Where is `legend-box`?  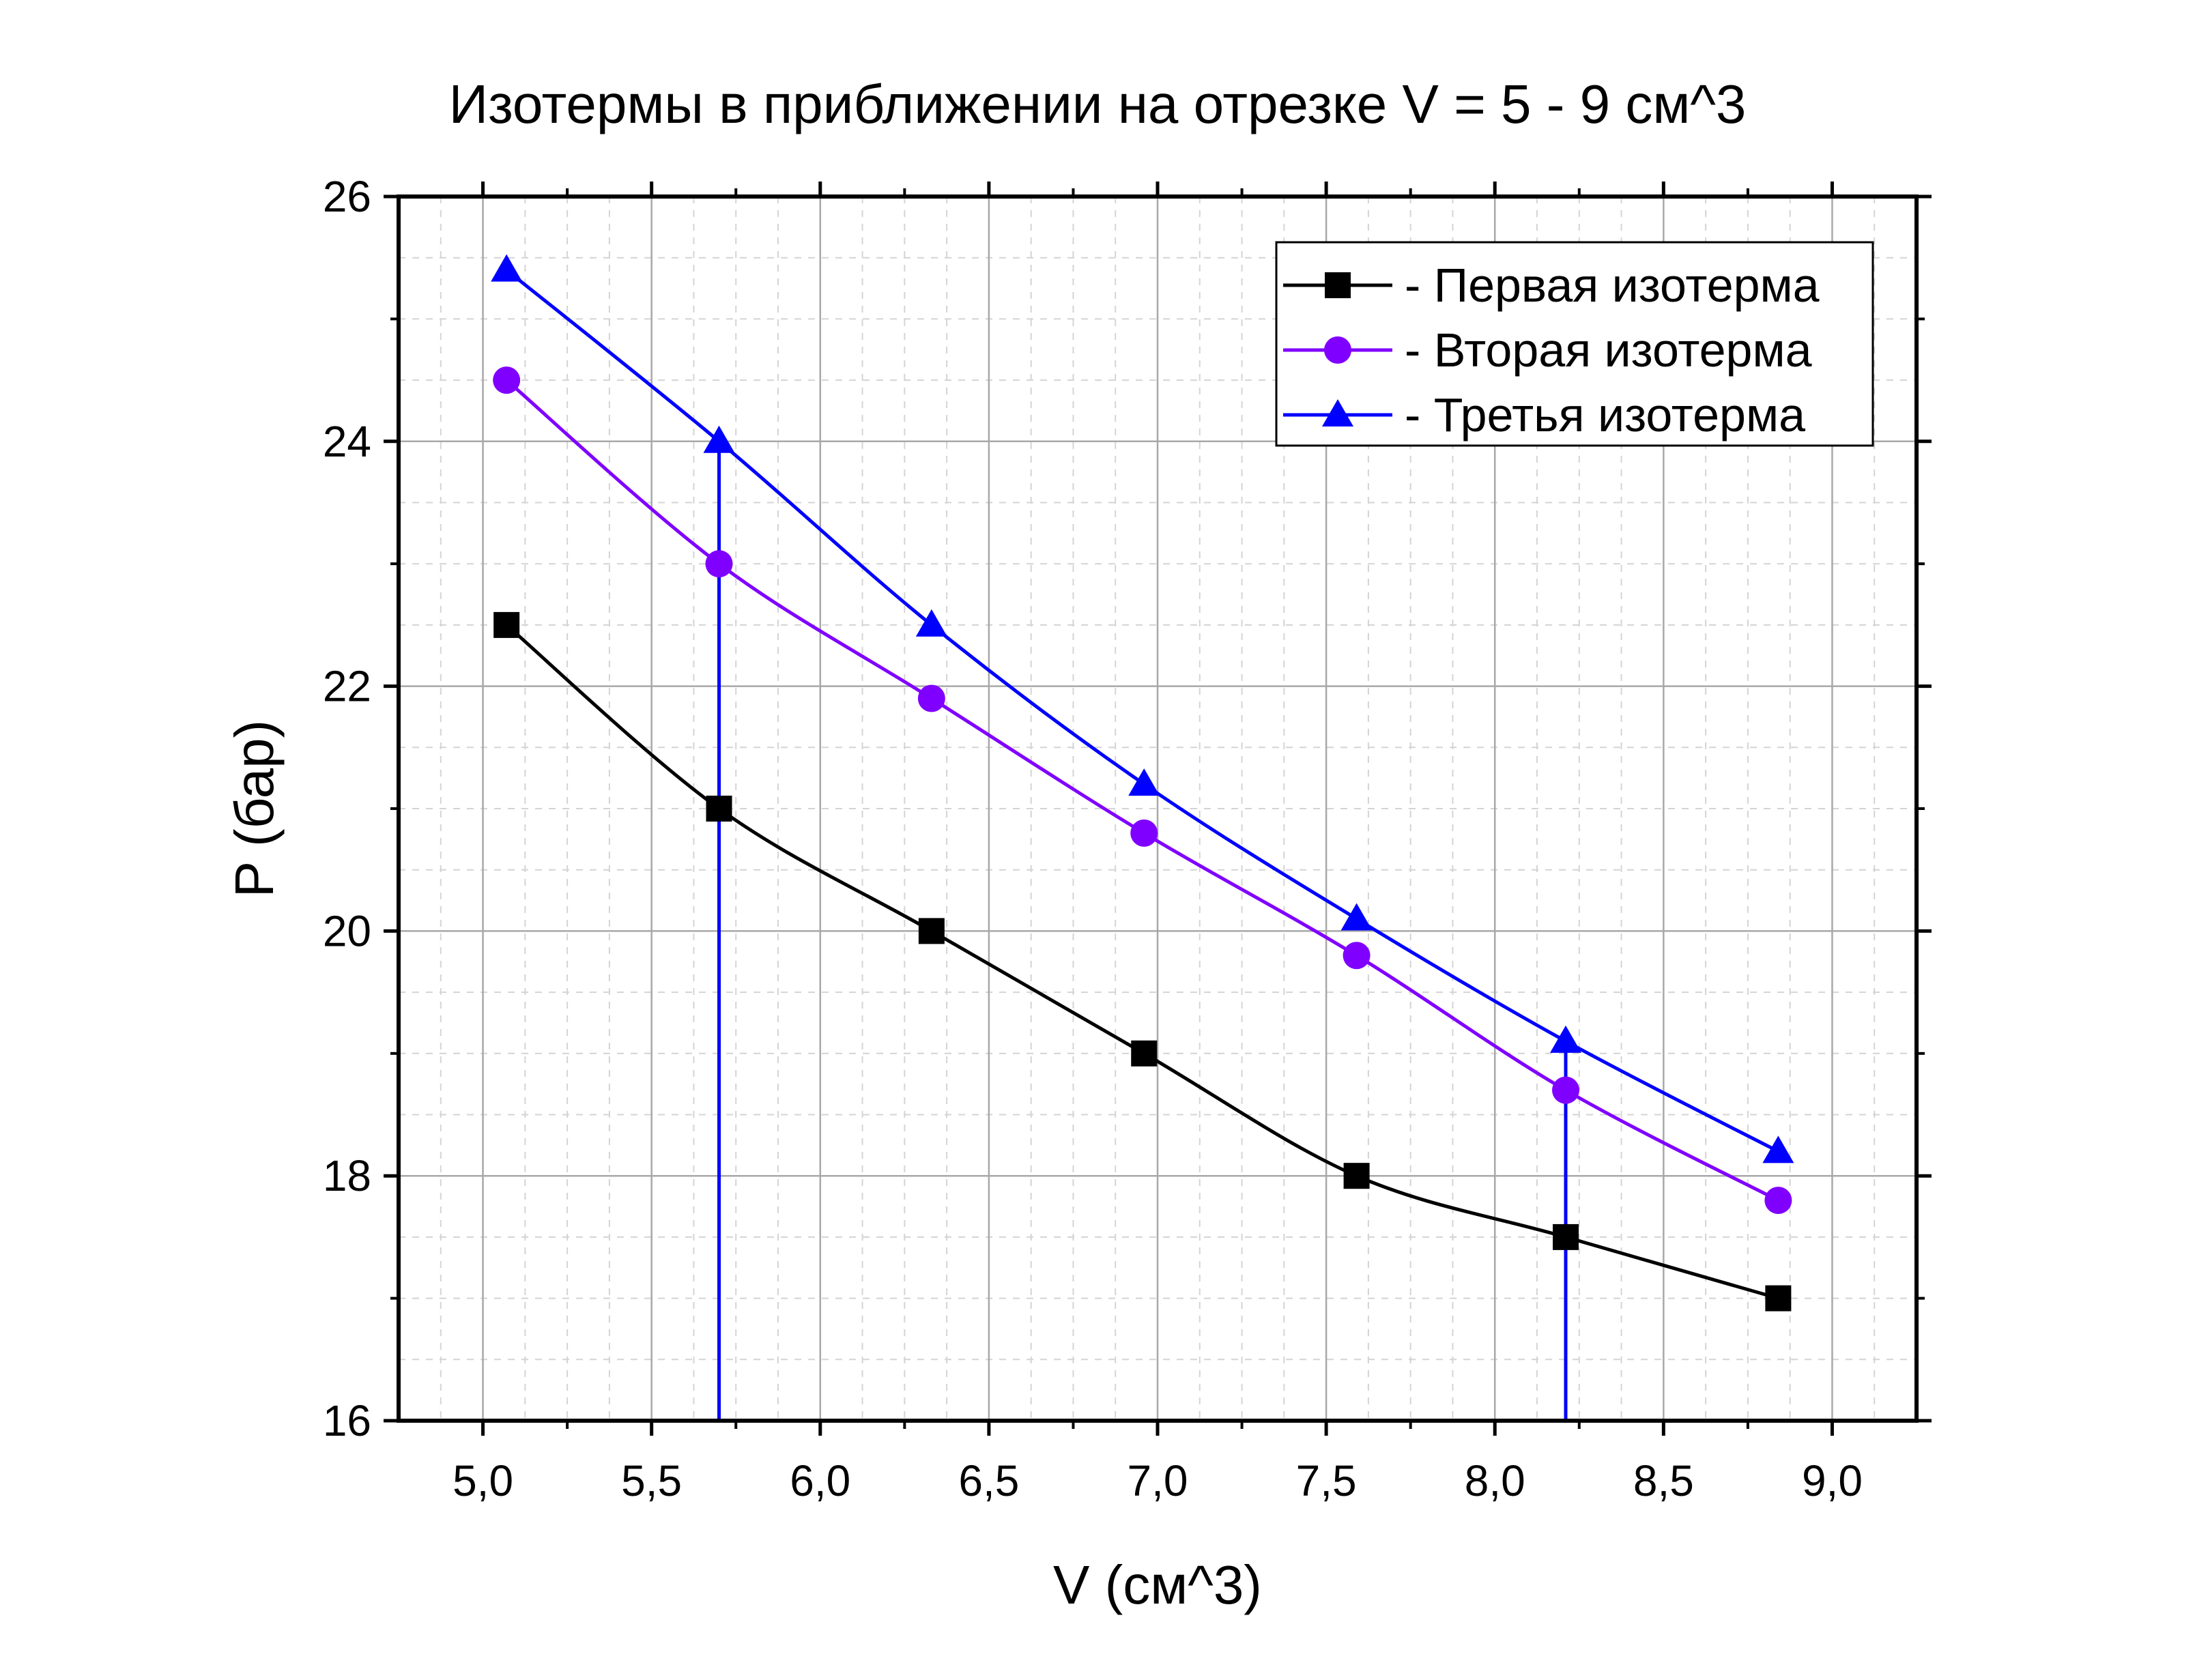 legend-box is located at coordinates (1575, 344).